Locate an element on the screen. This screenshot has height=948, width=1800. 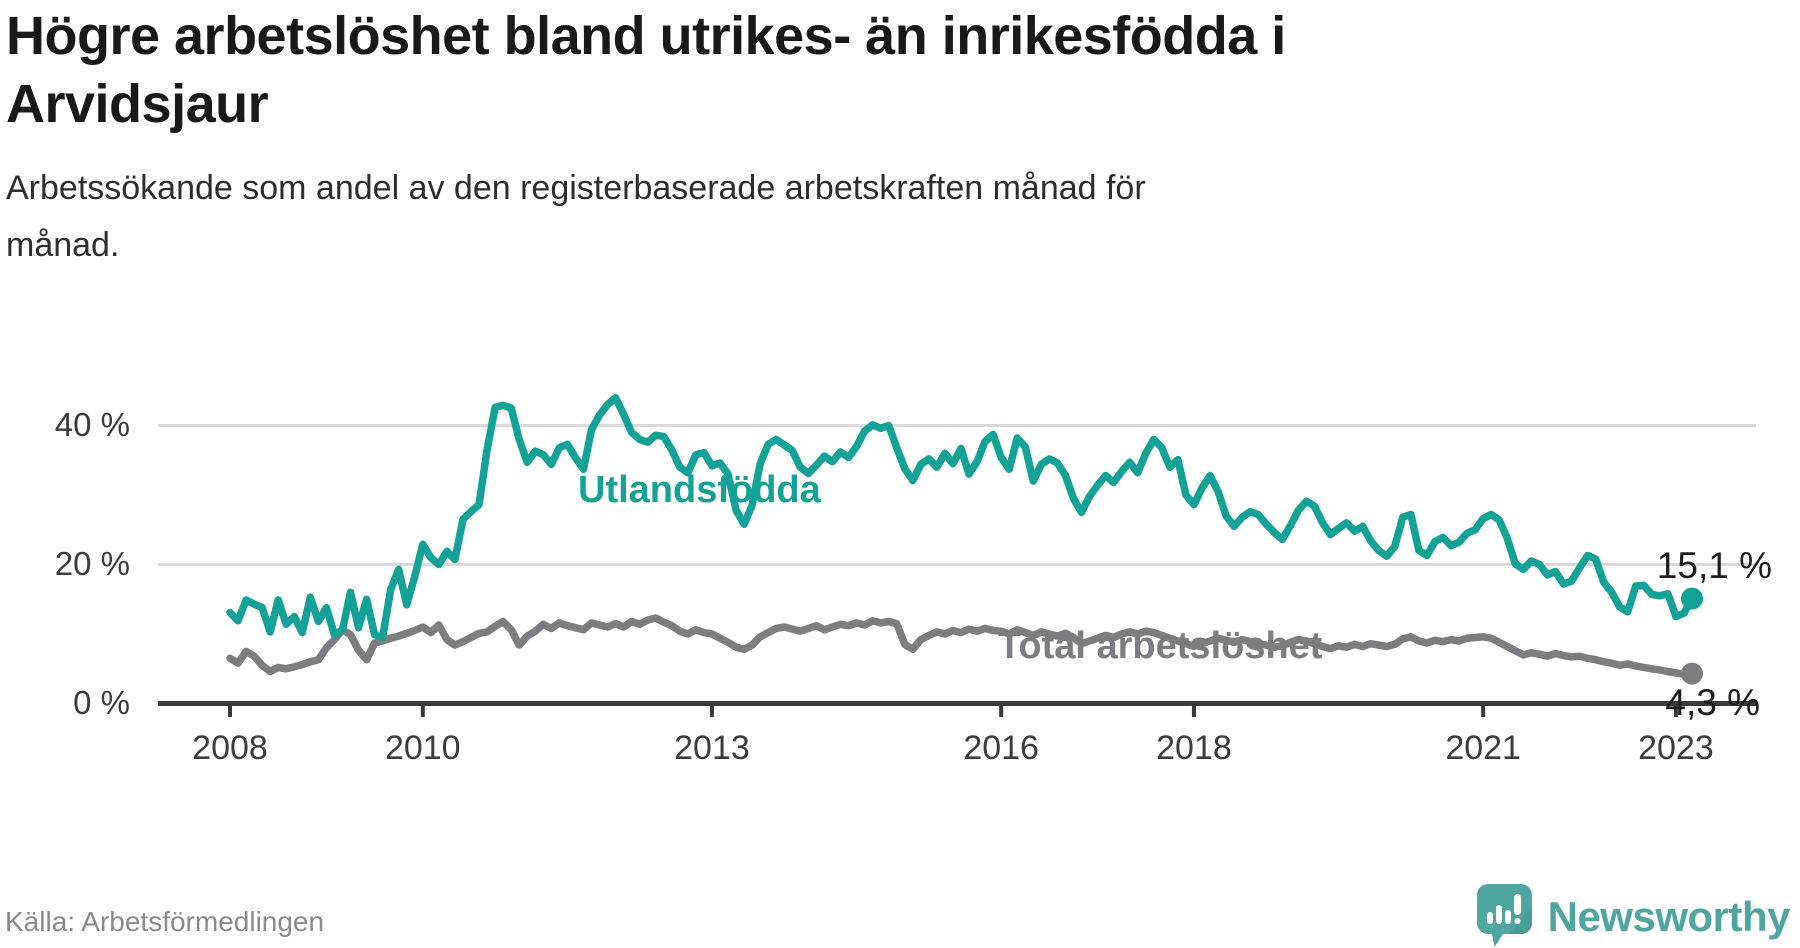
gridlines is located at coordinates (957, 495).